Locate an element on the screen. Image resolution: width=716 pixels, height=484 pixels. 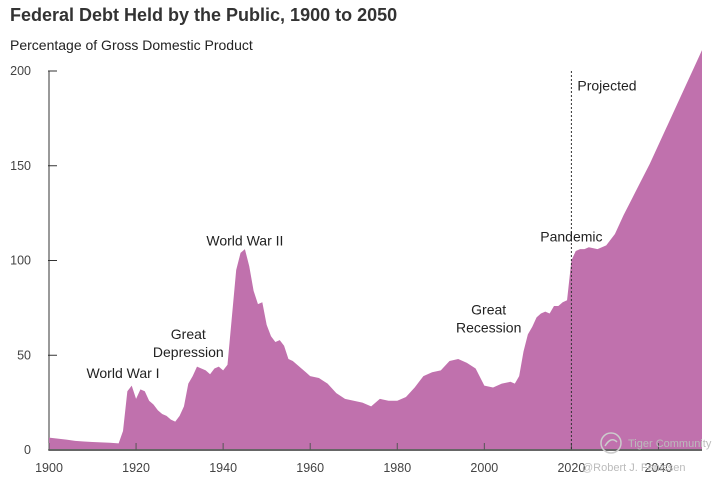
projected-label: Projected is located at coordinates (606, 85).